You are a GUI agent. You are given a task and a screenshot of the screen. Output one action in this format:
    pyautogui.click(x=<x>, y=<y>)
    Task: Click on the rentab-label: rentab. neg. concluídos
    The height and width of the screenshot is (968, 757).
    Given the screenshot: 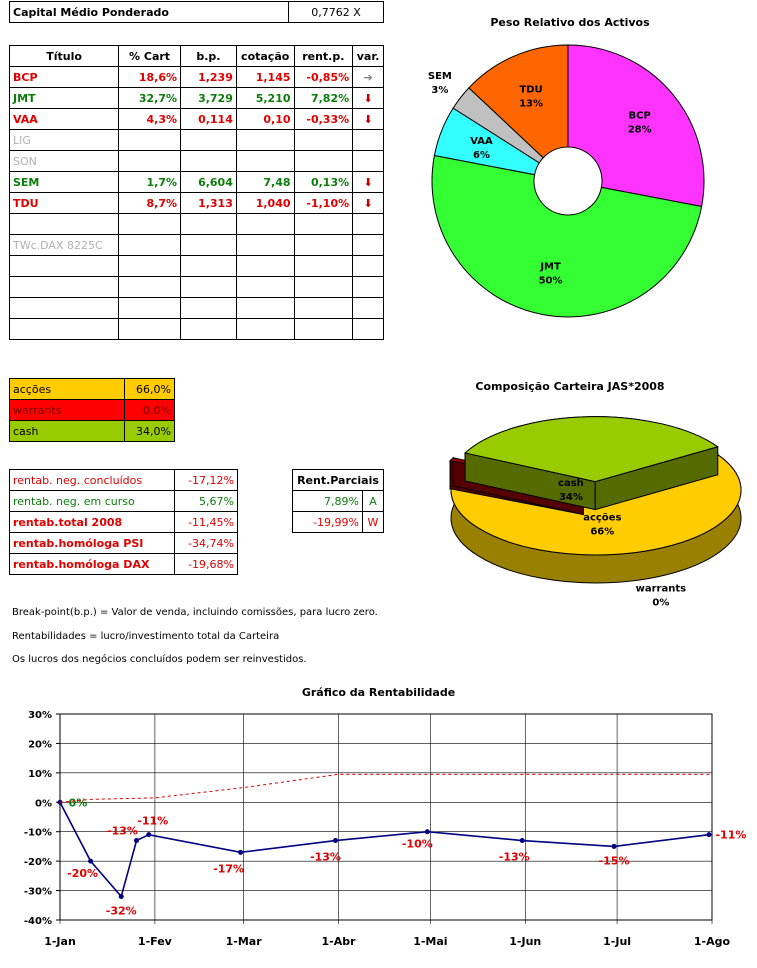 What is the action you would take?
    pyautogui.click(x=92, y=480)
    